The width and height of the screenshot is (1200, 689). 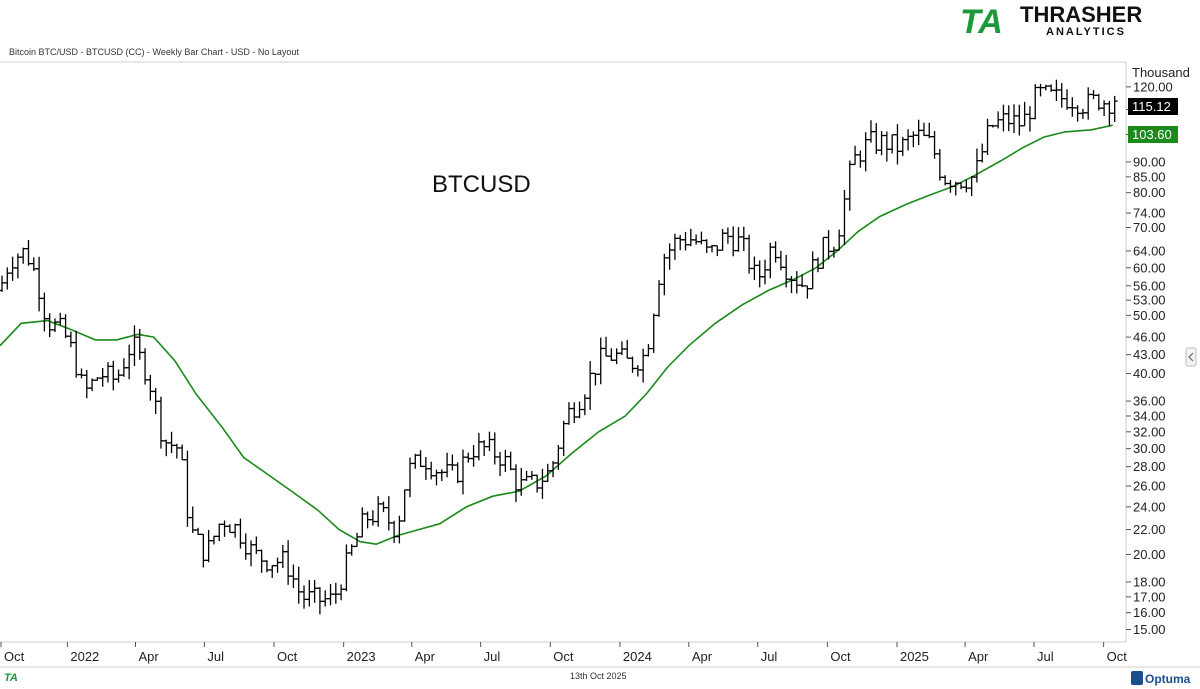 What do you see at coordinates (1153, 134) in the screenshot?
I see `moving-average-tag: 103.60` at bounding box center [1153, 134].